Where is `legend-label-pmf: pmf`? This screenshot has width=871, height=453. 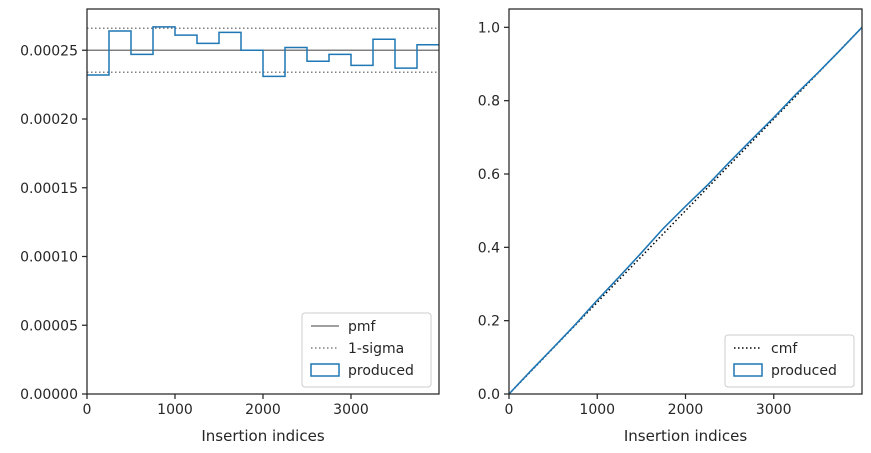 legend-label-pmf: pmf is located at coordinates (362, 327).